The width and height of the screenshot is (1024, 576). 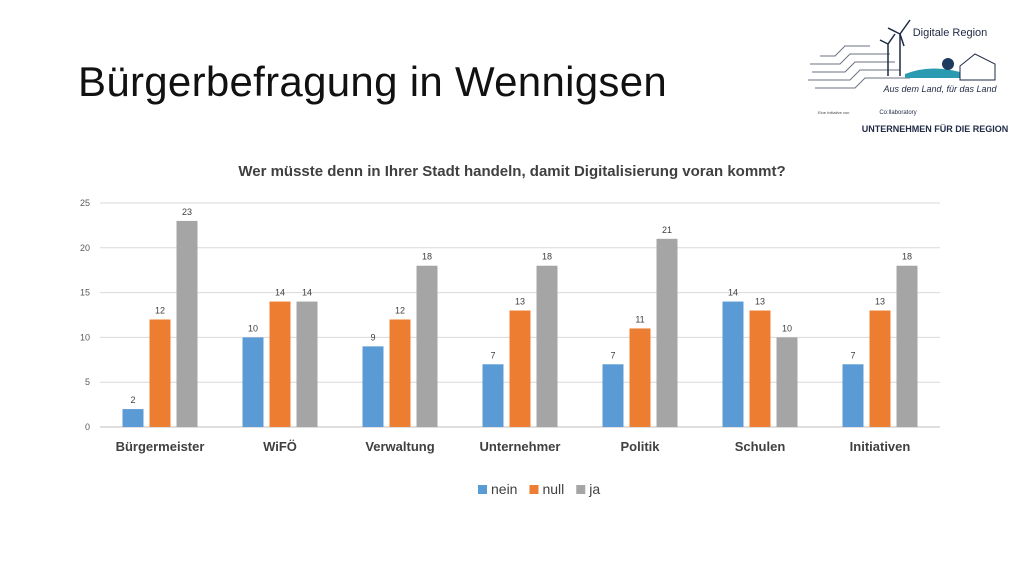 What do you see at coordinates (87, 427) in the screenshot?
I see `y-tick-label: 0` at bounding box center [87, 427].